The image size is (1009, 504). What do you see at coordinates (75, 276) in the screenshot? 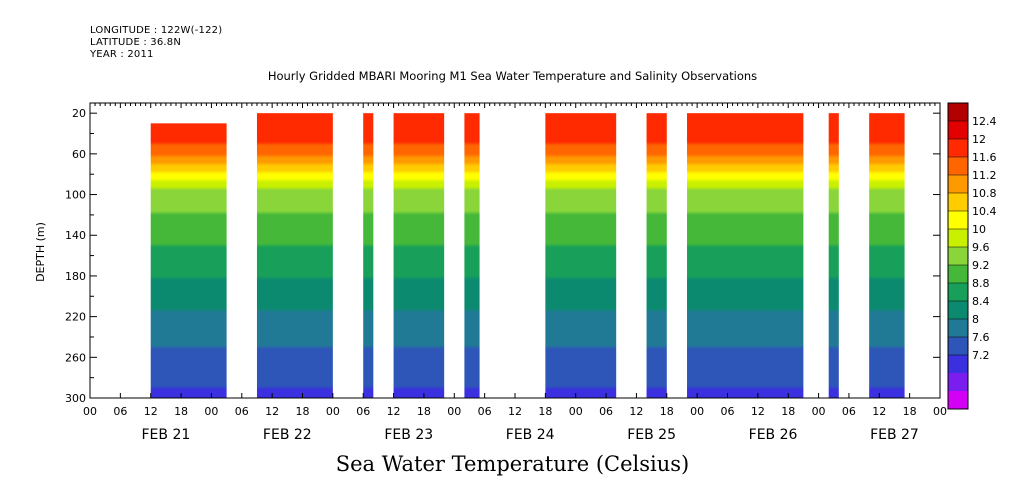
I see `y-tick-label: 180` at bounding box center [75, 276].